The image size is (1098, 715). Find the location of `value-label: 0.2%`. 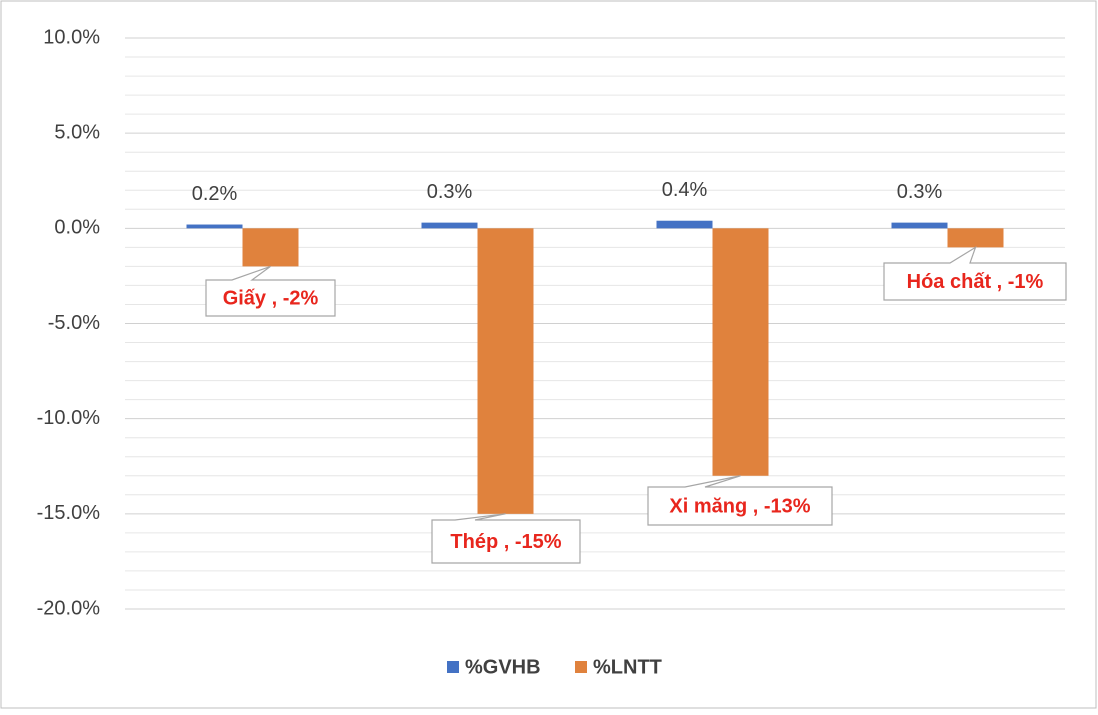

value-label: 0.2% is located at coordinates (215, 194).